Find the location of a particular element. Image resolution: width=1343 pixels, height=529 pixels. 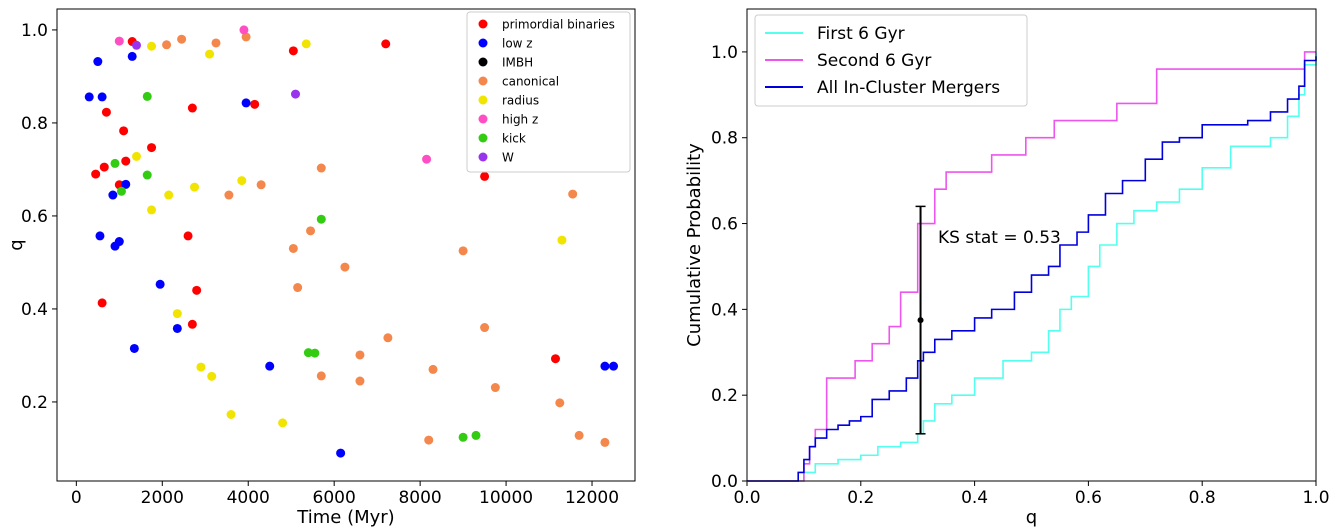

legend-label: kick is located at coordinates (514, 139).